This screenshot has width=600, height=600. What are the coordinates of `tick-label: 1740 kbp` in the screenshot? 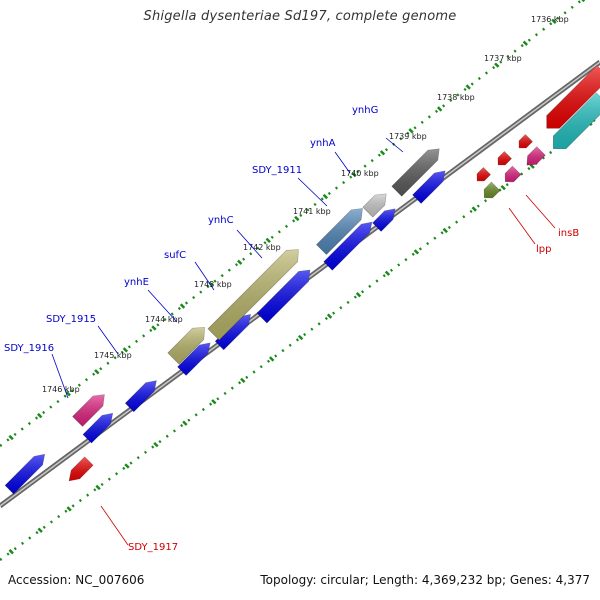 It's located at (360, 173).